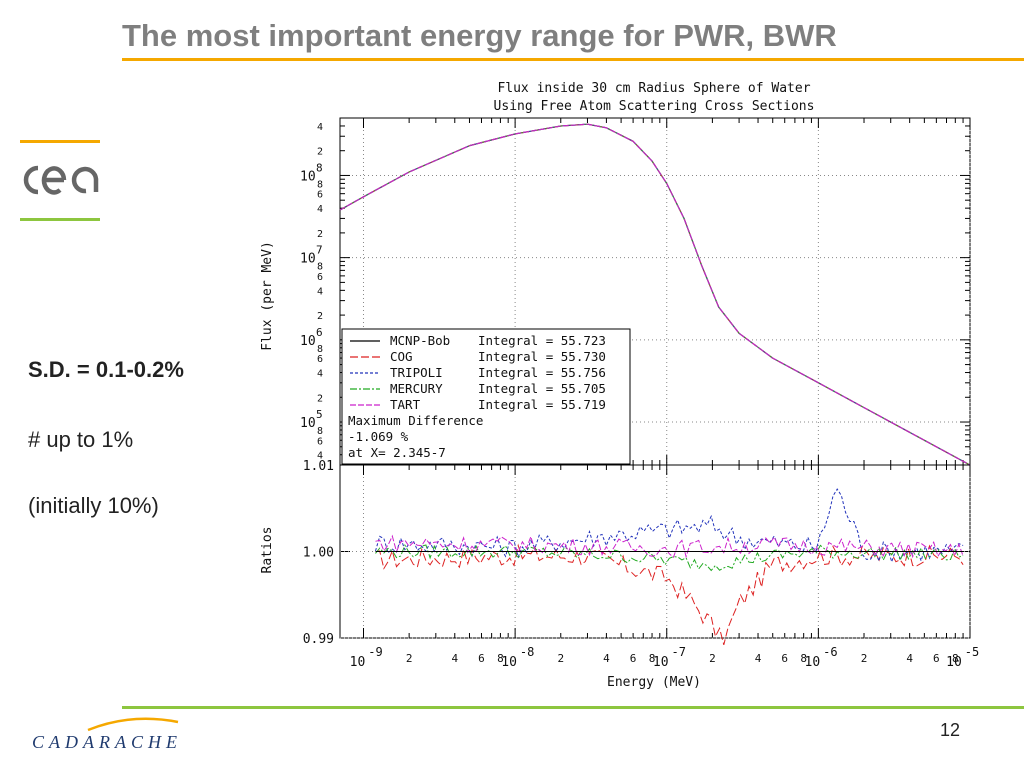  I want to click on y-tick-label-exponent: 7, so click(319, 250).